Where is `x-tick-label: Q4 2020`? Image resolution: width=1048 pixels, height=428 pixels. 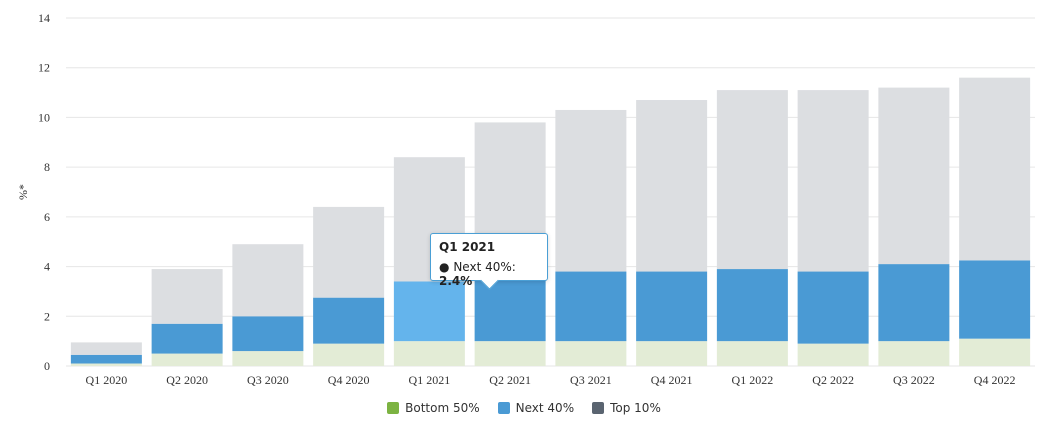 x-tick-label: Q4 2020 is located at coordinates (349, 380).